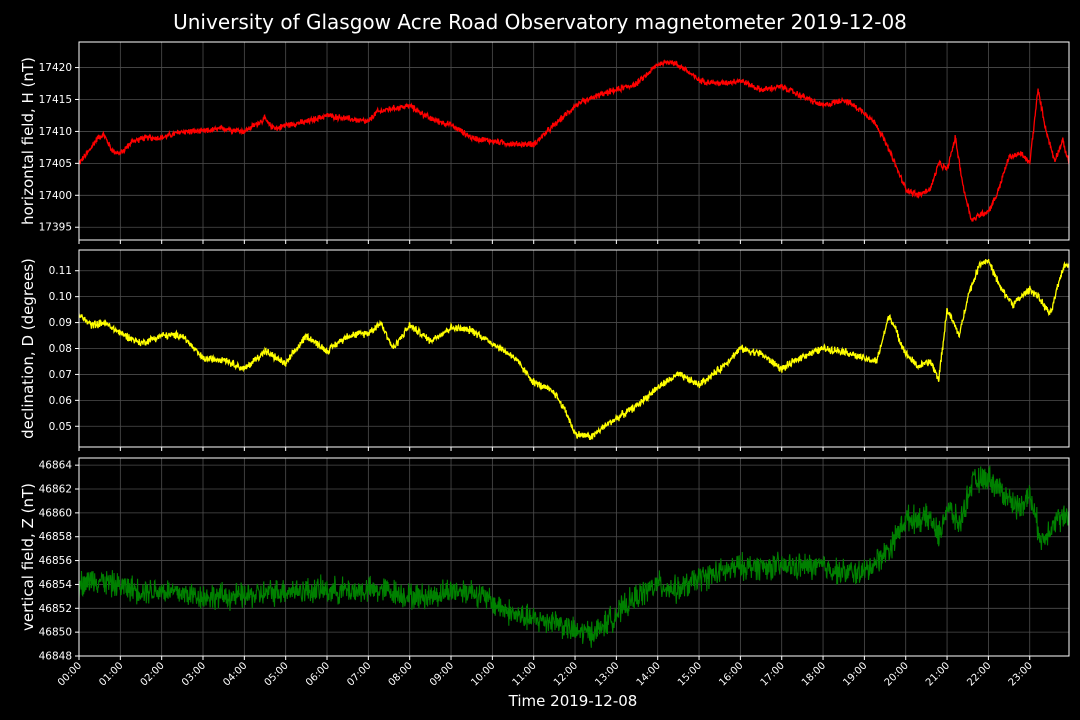 This screenshot has width=1080, height=720. Describe the element at coordinates (55, 196) in the screenshot. I see `y-tick-label: 17400` at that location.